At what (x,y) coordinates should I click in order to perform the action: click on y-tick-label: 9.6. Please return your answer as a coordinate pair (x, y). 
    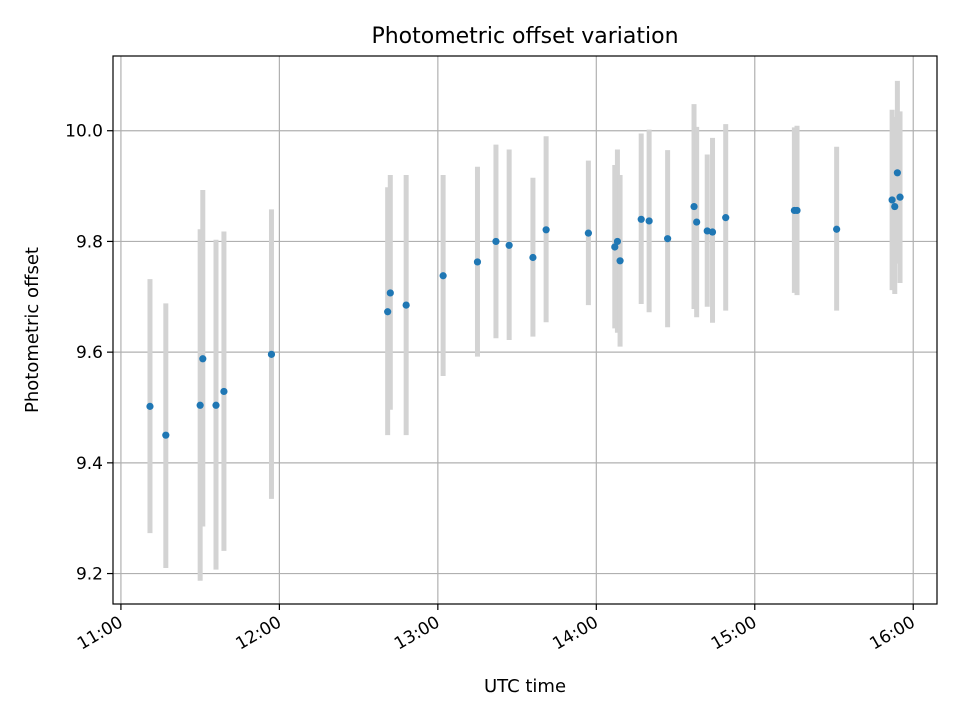
    Looking at the image, I should click on (89, 353).